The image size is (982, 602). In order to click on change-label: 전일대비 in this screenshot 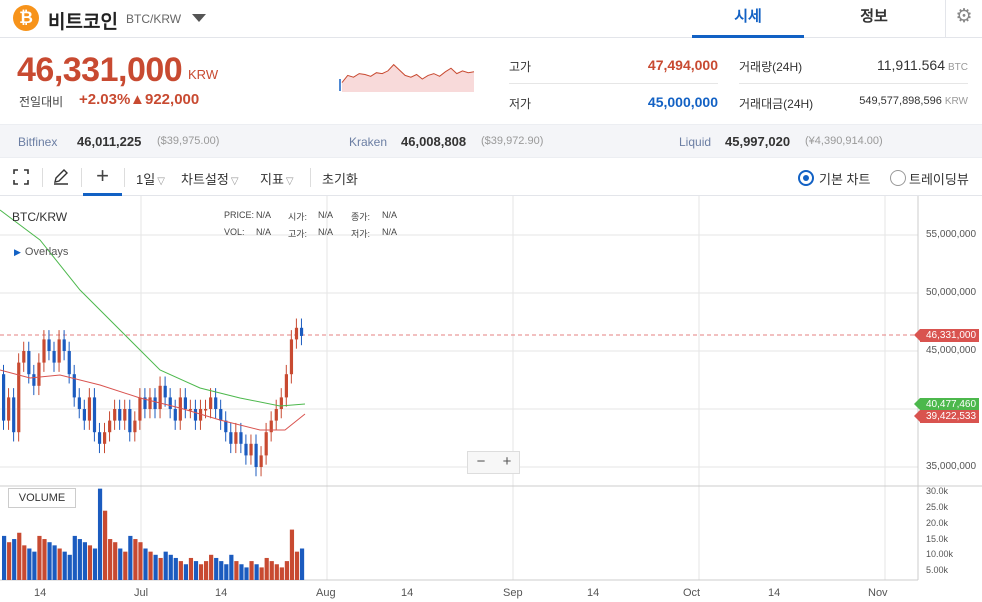, I will do `click(41, 102)`.